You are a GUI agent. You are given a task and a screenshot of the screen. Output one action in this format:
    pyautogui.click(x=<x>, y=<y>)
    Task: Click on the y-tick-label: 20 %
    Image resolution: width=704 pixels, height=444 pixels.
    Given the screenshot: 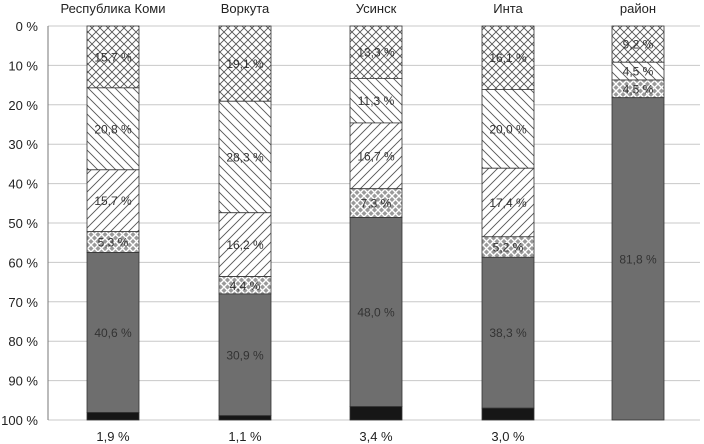 What is the action you would take?
    pyautogui.click(x=23, y=105)
    